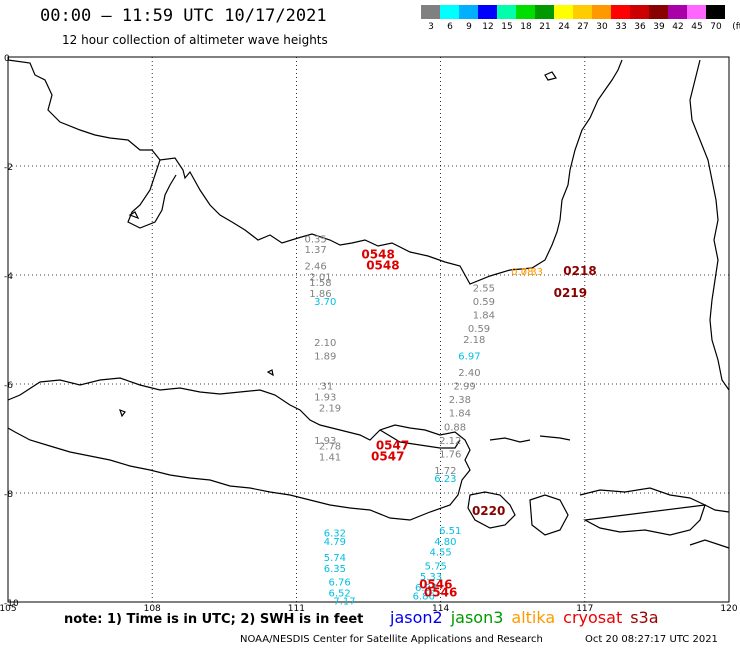 This screenshot has width=740, height=650. Describe the element at coordinates (382, 266) in the screenshot. I see `pass-time-label: 0548` at that location.